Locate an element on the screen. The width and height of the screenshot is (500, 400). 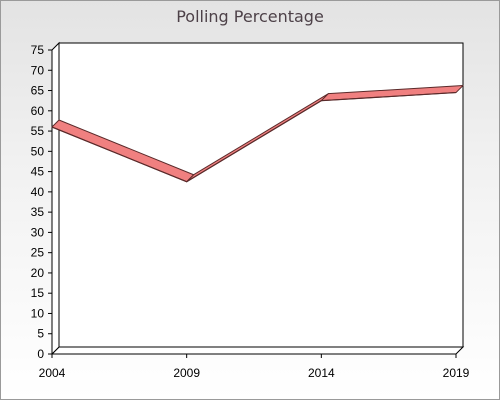
y-tick-label: 60 is located at coordinates (38, 111).